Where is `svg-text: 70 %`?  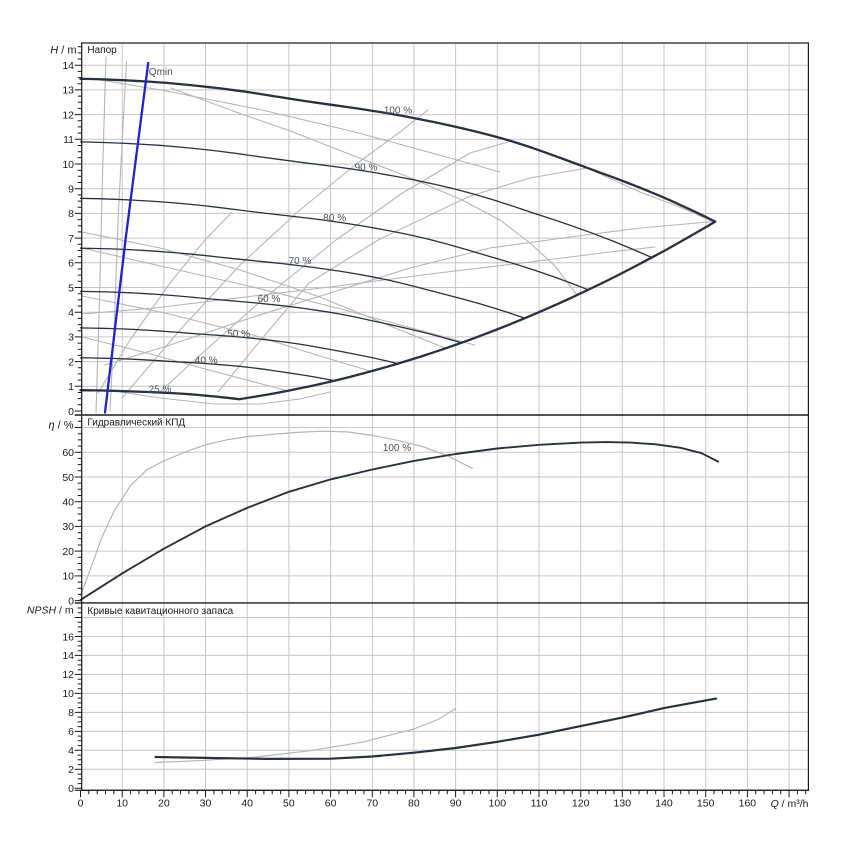
svg-text: 70 % is located at coordinates (300, 261).